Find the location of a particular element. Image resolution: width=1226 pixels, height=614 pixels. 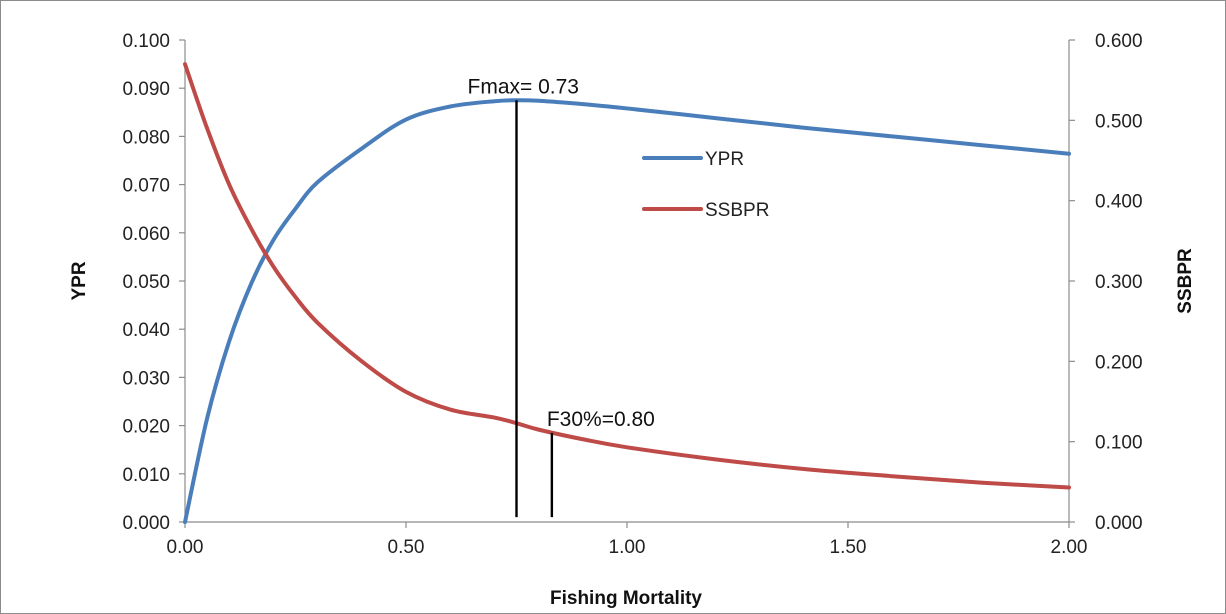

fmax-label: Fmax= 0.73 is located at coordinates (523, 86).